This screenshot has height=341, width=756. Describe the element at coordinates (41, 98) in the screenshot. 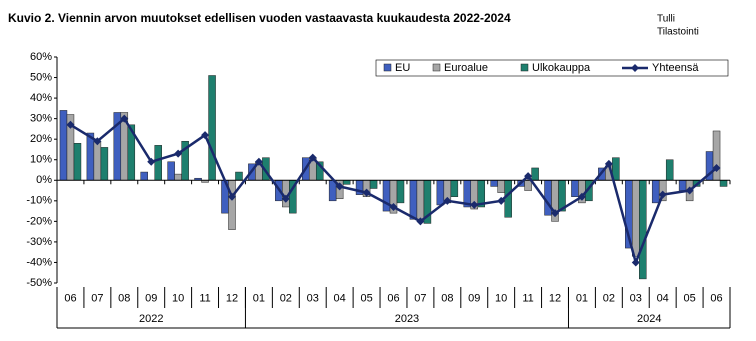

I see `y-tick-label: 40%` at that location.